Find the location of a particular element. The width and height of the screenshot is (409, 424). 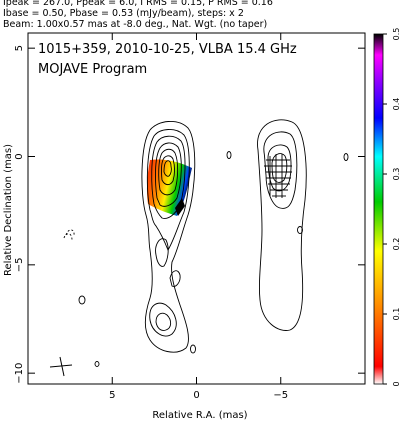

colorbar-tick-label: 0.3 is located at coordinates (396, 174).